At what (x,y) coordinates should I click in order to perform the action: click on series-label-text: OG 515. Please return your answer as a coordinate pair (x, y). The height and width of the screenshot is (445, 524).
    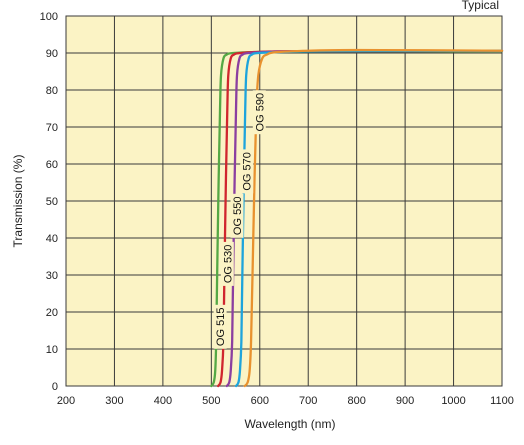
    Looking at the image, I should click on (221, 327).